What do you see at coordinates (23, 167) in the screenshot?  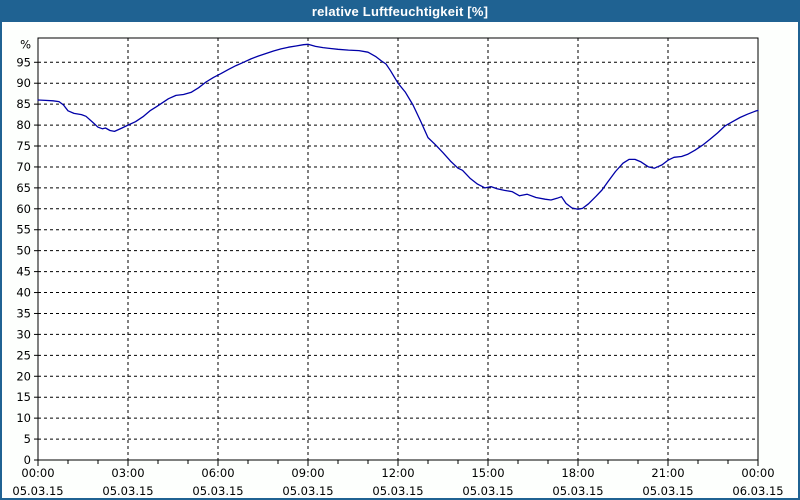 I see `y-tick-label: 70` at bounding box center [23, 167].